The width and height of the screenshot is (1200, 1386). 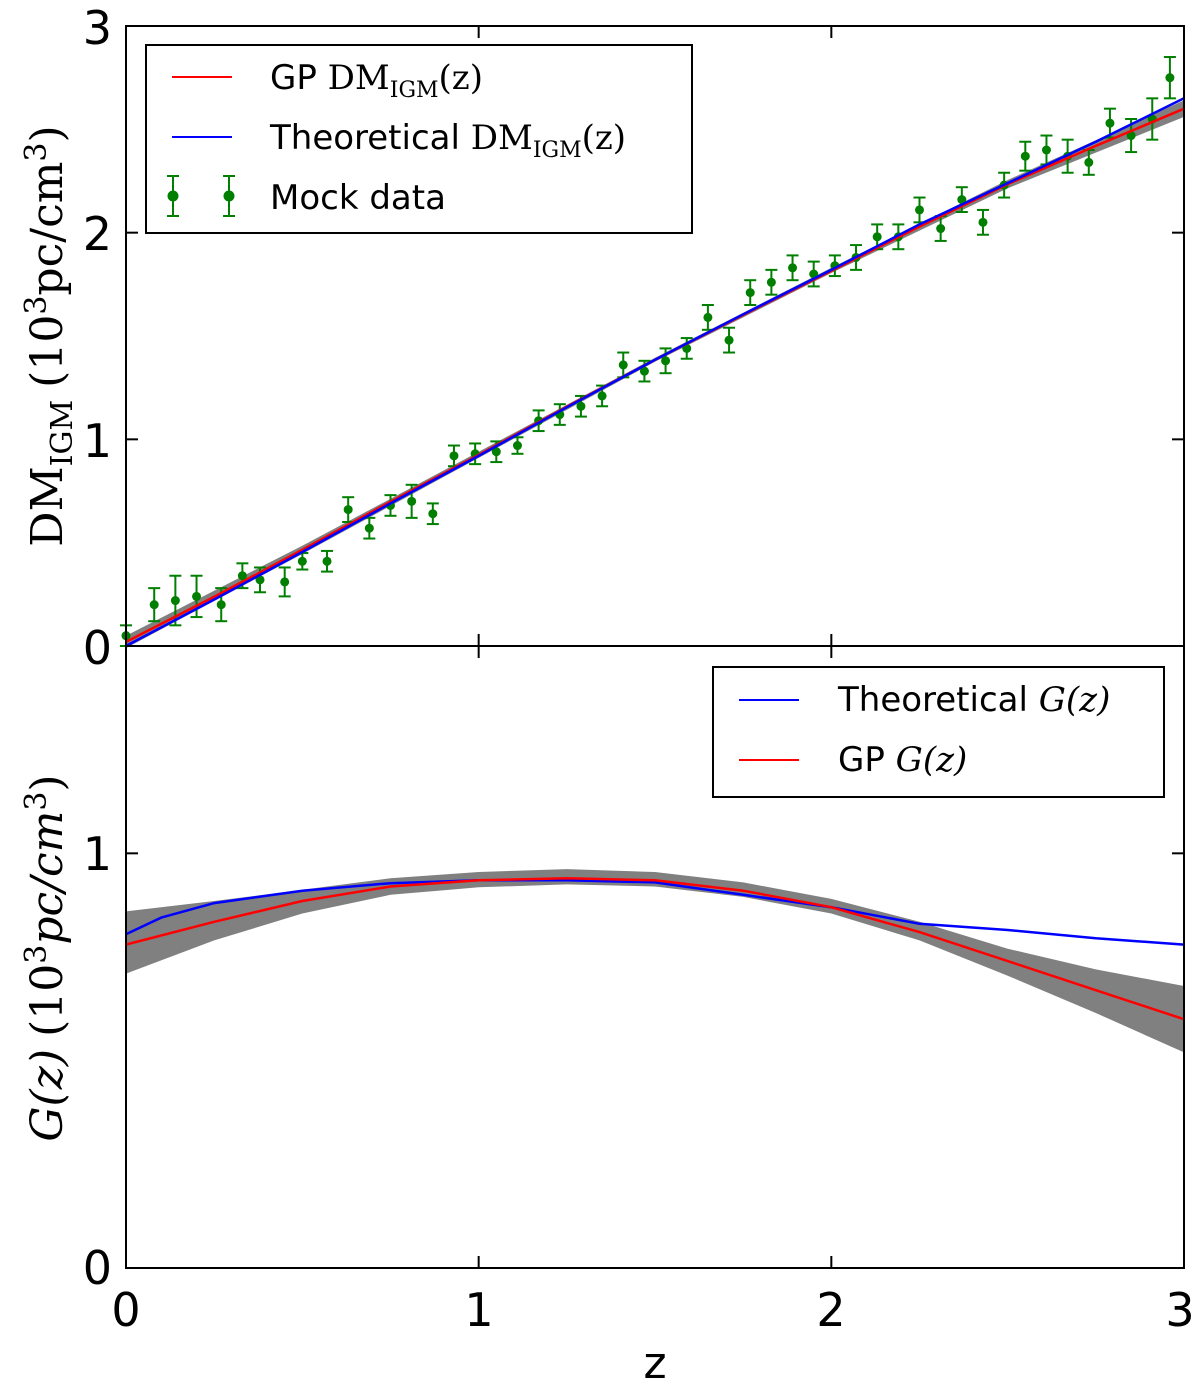 I want to click on top-legend-mock-swatch, so click(x=201, y=196).